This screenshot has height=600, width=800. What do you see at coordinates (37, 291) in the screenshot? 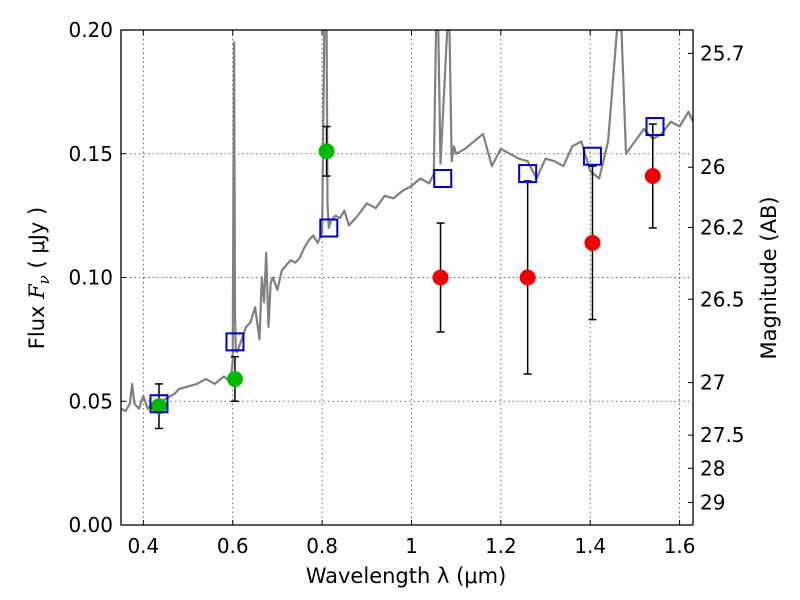
I see `y-axis-label-symbol: F` at bounding box center [37, 291].